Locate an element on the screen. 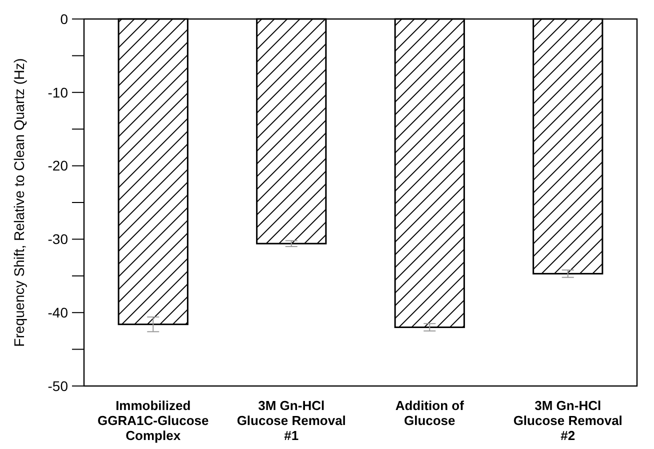  y-axis-title: Frequency Shift, Relative to Clean Quartz (Hz) is located at coordinates (19, 202).